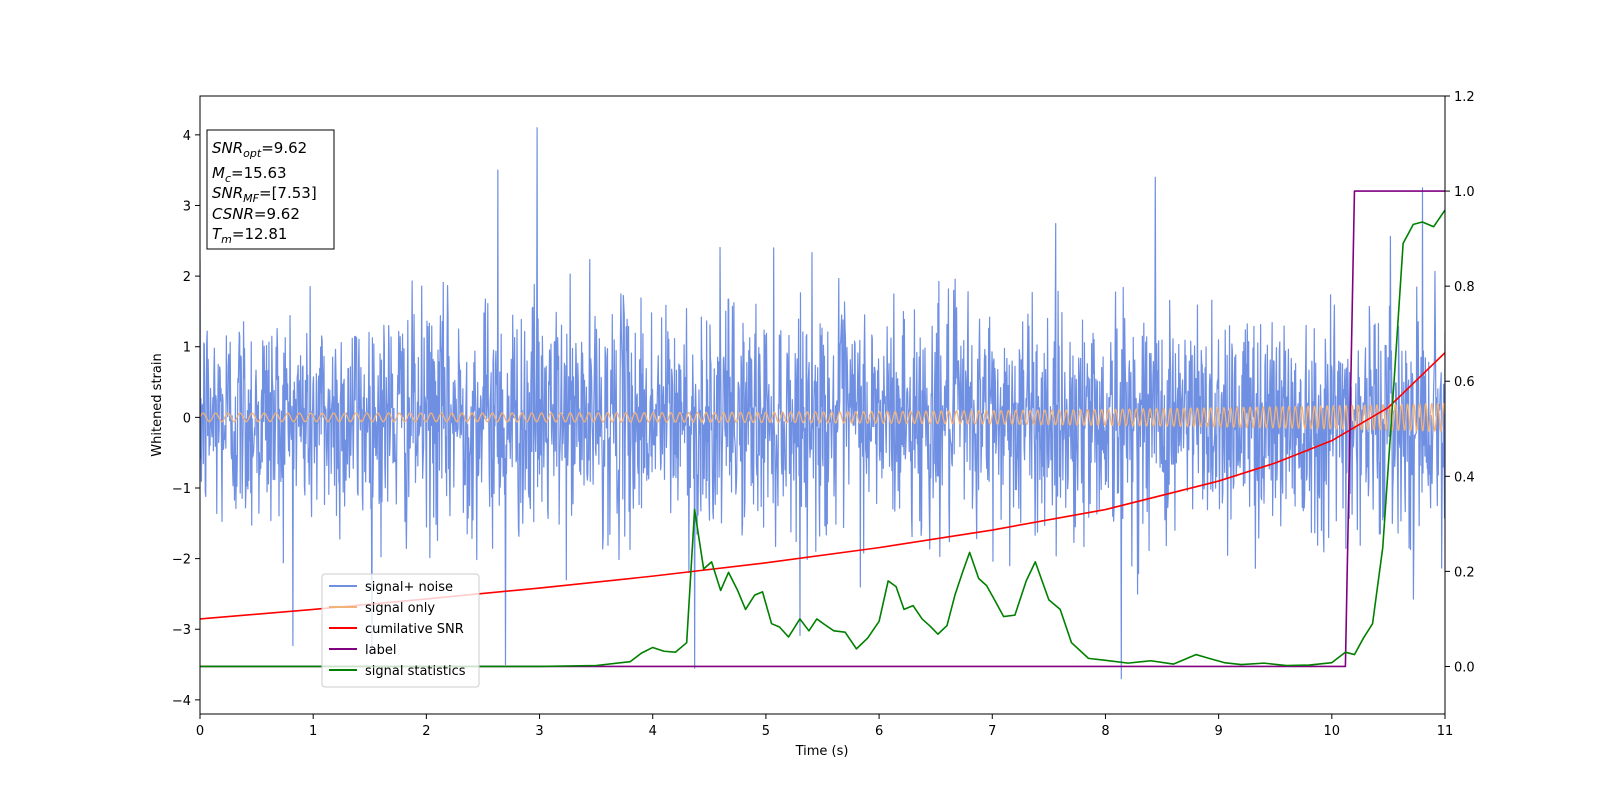  Describe the element at coordinates (822, 417) in the screenshot. I see `series-line-signal-only` at that location.